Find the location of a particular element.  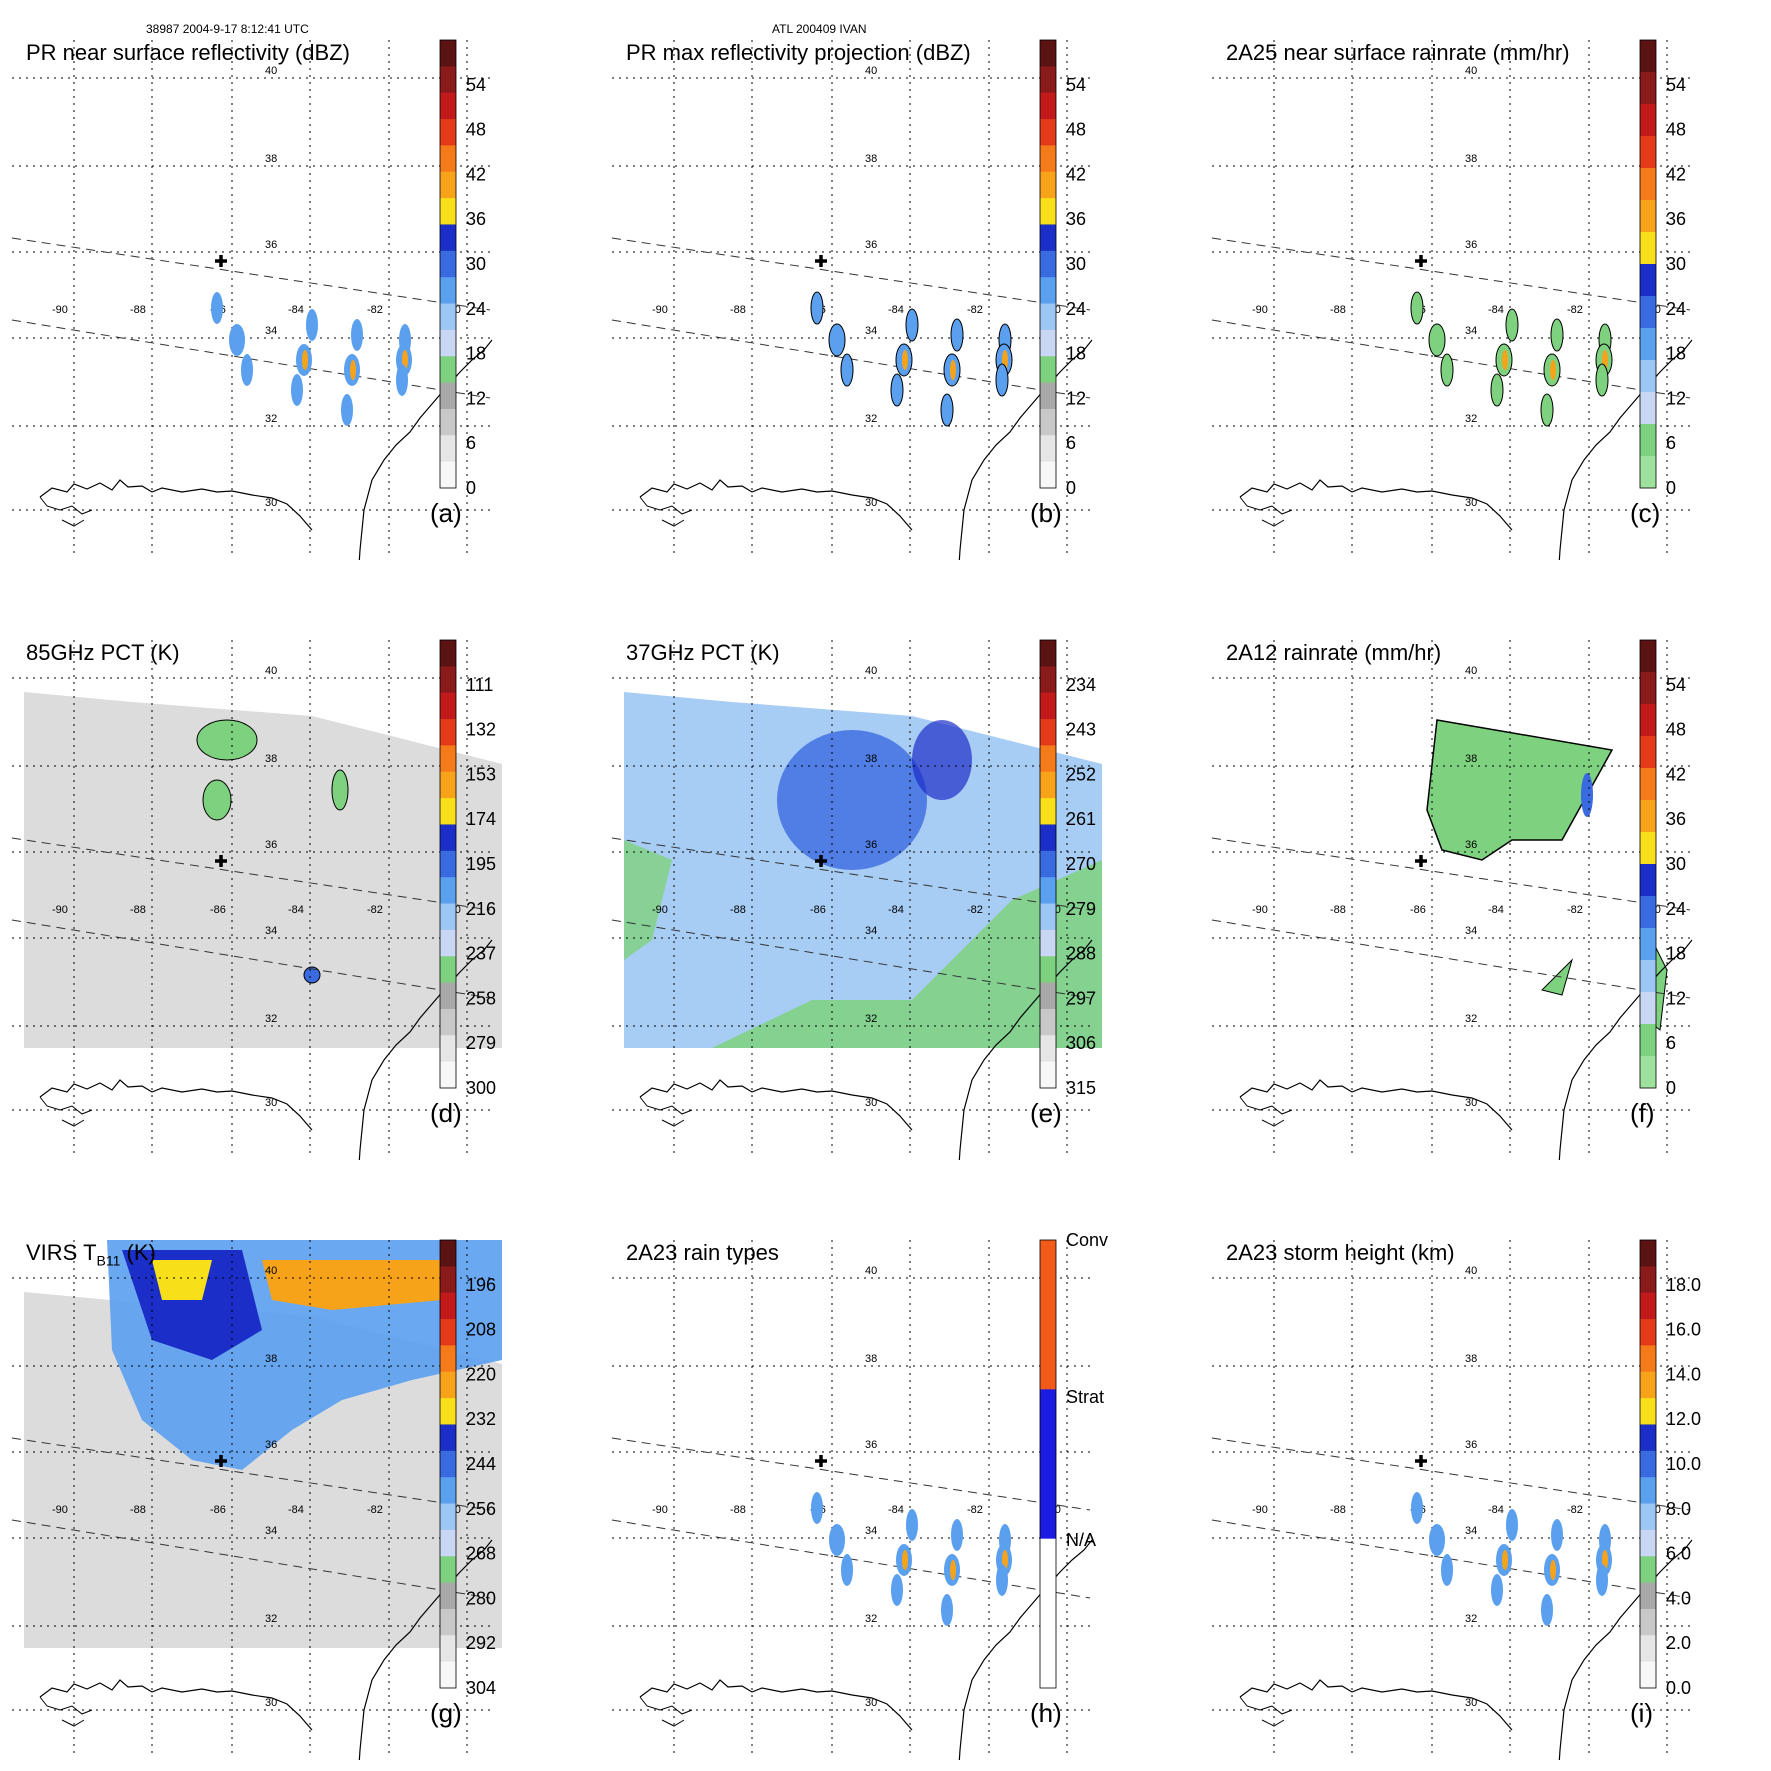

colorbar-a: 54 48 42 36 30 24 18 12 6 0 is located at coordinates (462, 268).